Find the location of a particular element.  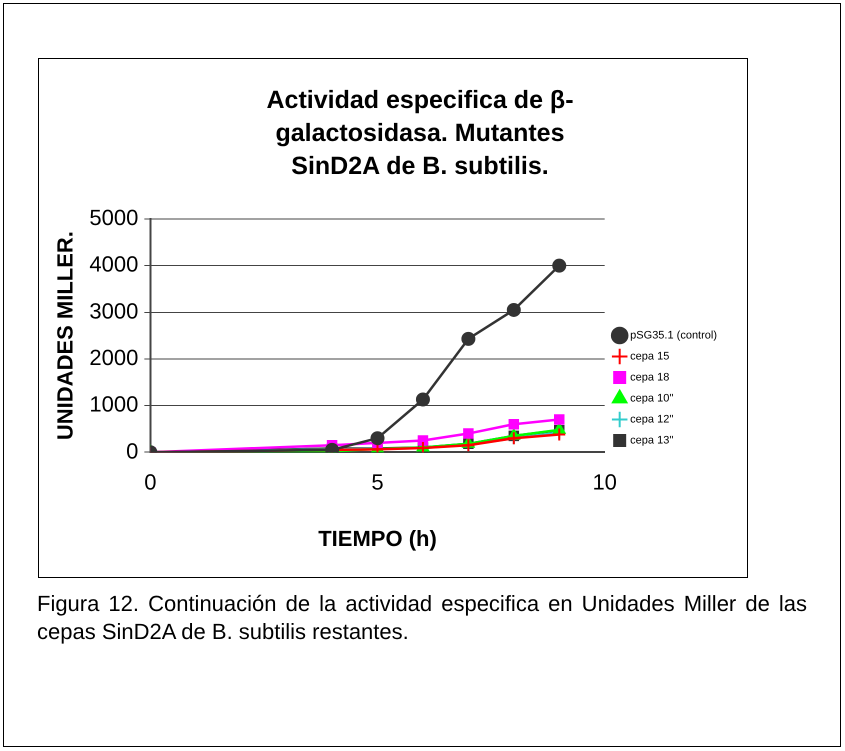

legend-label: cepa 15 is located at coordinates (650, 356).